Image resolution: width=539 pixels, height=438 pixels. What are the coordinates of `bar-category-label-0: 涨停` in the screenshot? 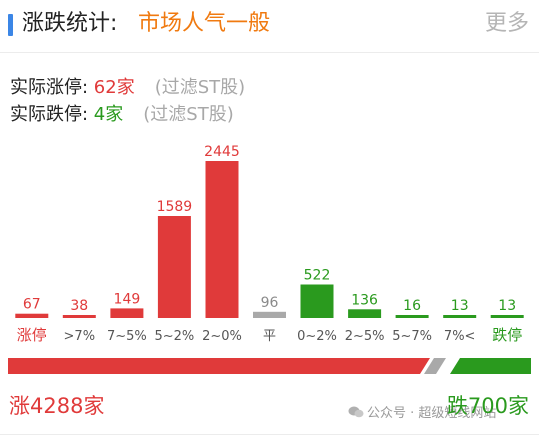 It's located at (32, 335).